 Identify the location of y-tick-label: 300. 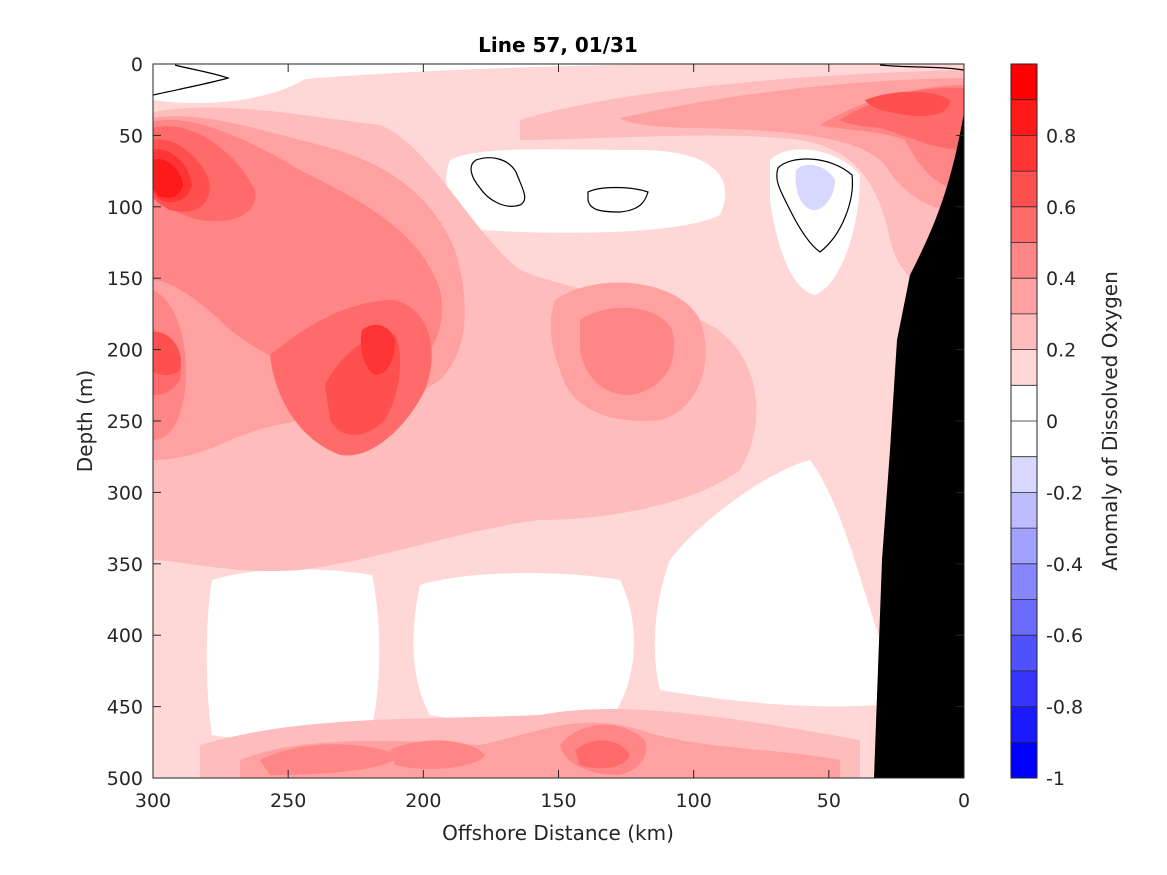
(125, 493).